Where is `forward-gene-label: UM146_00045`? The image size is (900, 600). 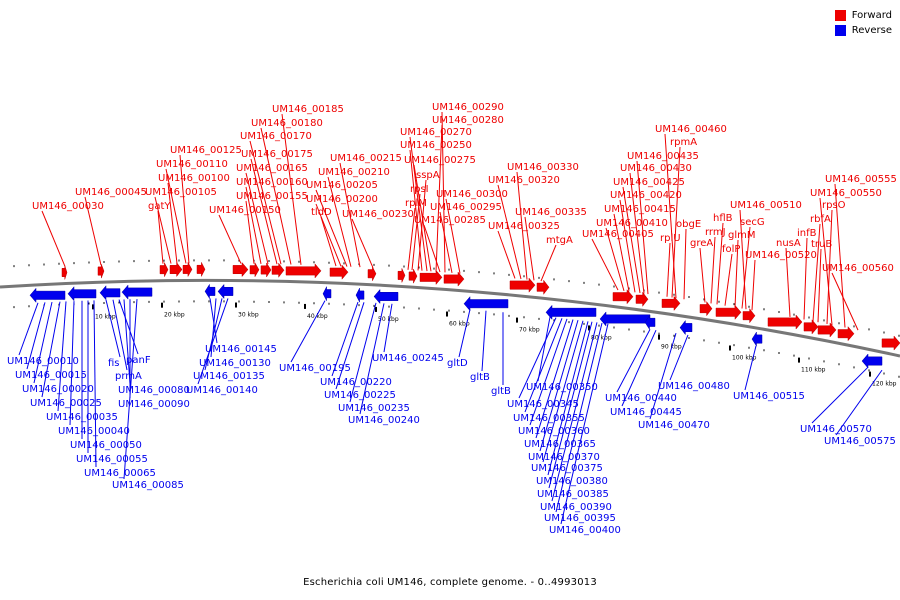
forward-gene-label: UM146_00045 is located at coordinates (111, 192).